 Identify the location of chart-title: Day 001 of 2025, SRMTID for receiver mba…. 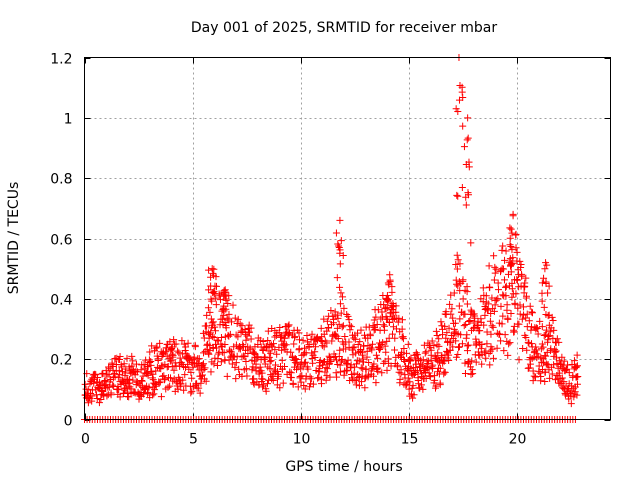
(344, 28).